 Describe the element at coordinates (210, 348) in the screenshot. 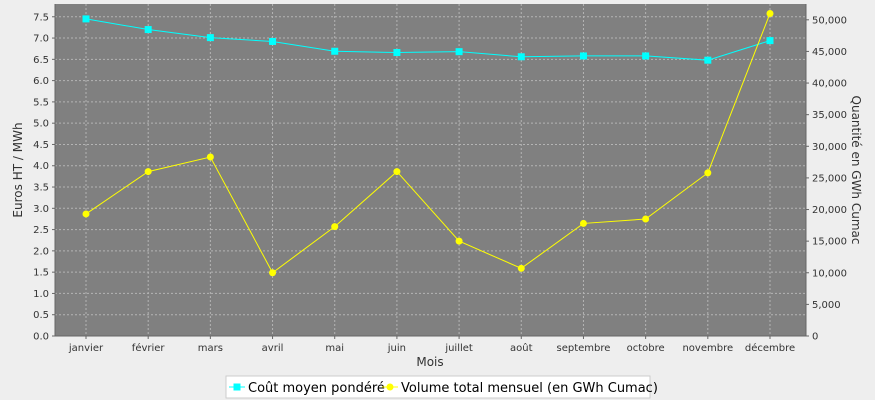

I see `x-tick-label: mars` at that location.